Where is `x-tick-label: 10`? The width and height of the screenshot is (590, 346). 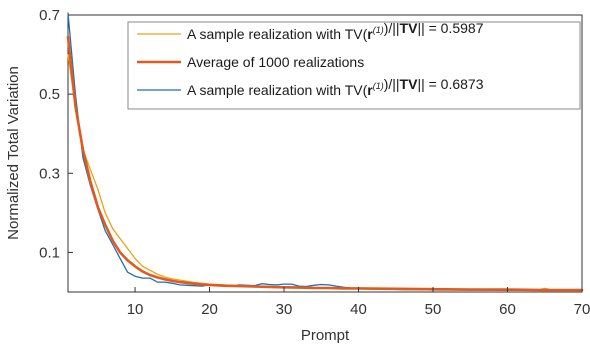 x-tick-label: 10 is located at coordinates (135, 309).